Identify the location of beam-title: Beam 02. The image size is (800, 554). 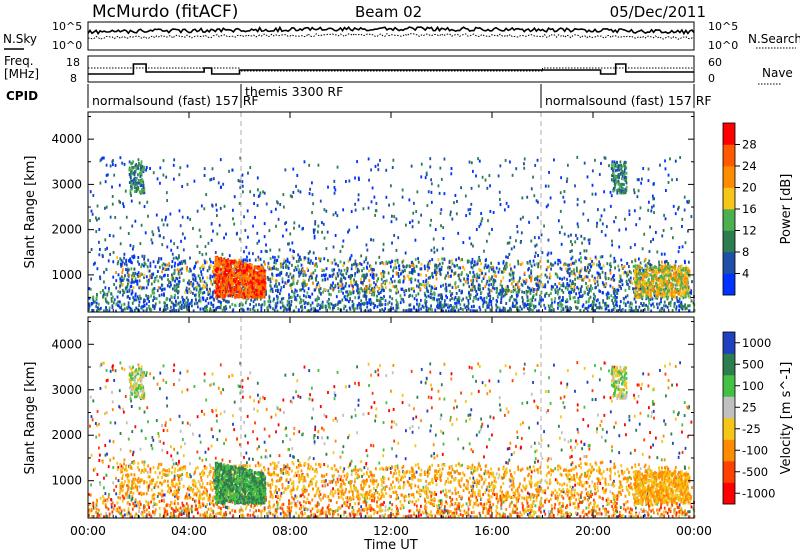
(388, 12).